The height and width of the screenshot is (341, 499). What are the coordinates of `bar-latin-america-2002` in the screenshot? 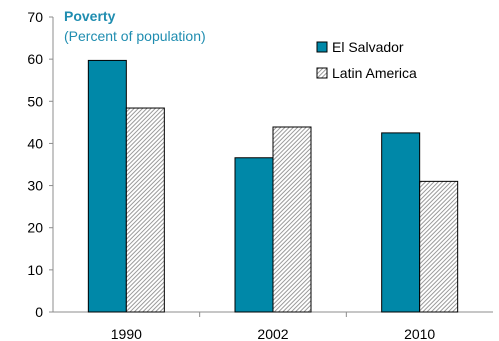 It's located at (292, 219).